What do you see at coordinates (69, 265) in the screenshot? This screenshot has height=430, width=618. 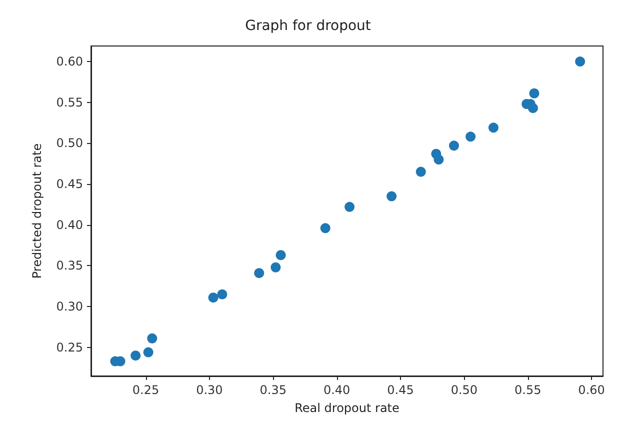 I see `y-tick-label: 0.35` at bounding box center [69, 265].